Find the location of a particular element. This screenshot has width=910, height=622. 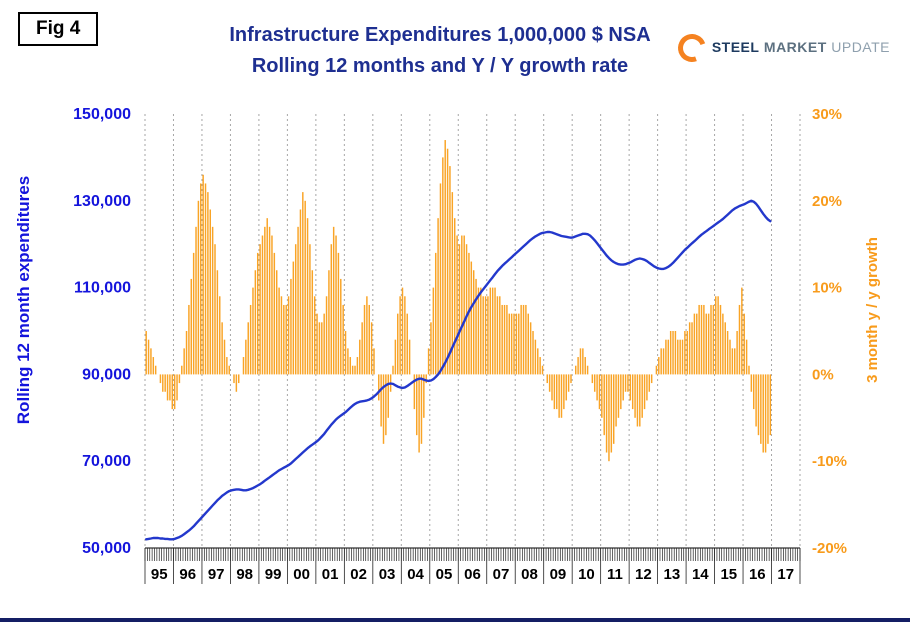

left-axis-tick-label: 150,000 is located at coordinates (102, 114).